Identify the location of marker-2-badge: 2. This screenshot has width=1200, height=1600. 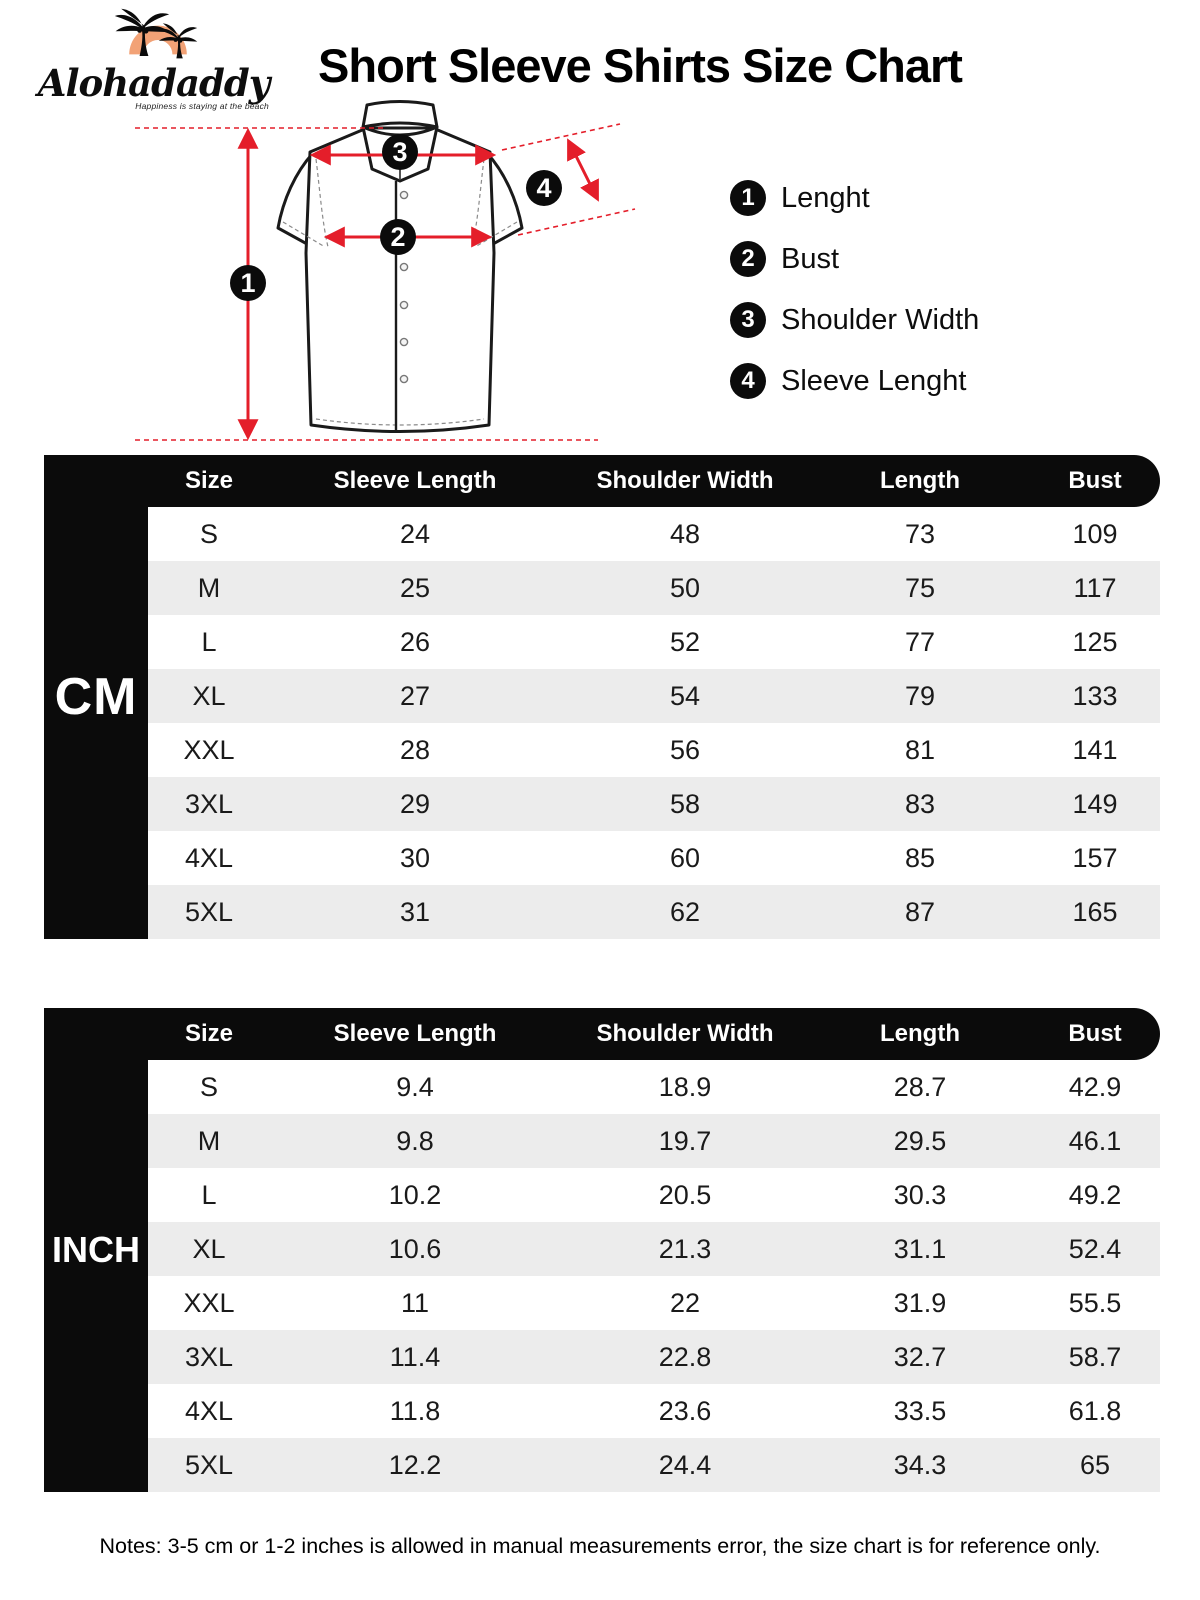
(398, 237).